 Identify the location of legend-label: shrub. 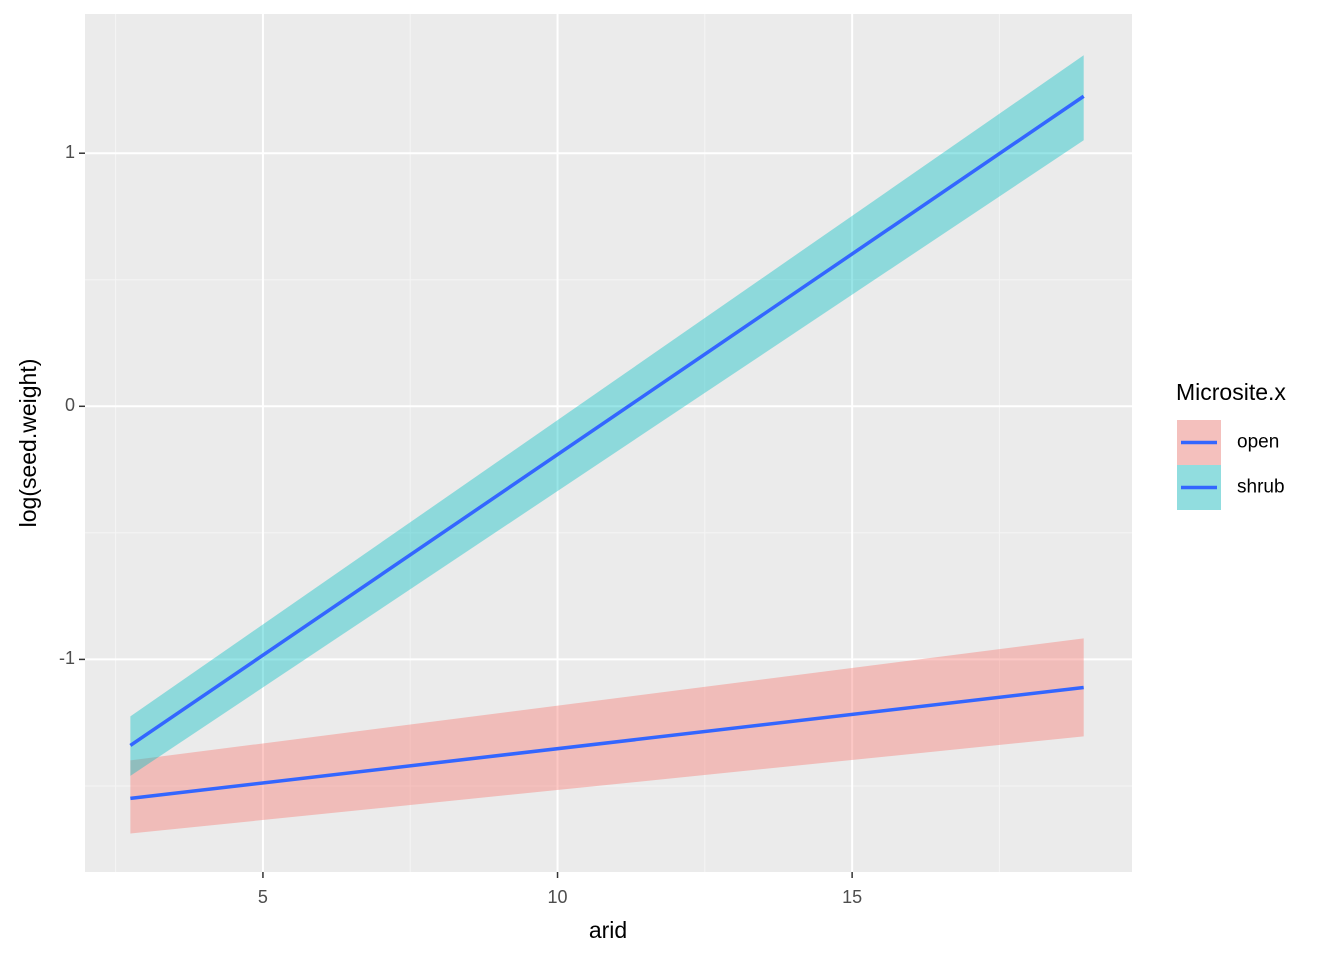
(1261, 487).